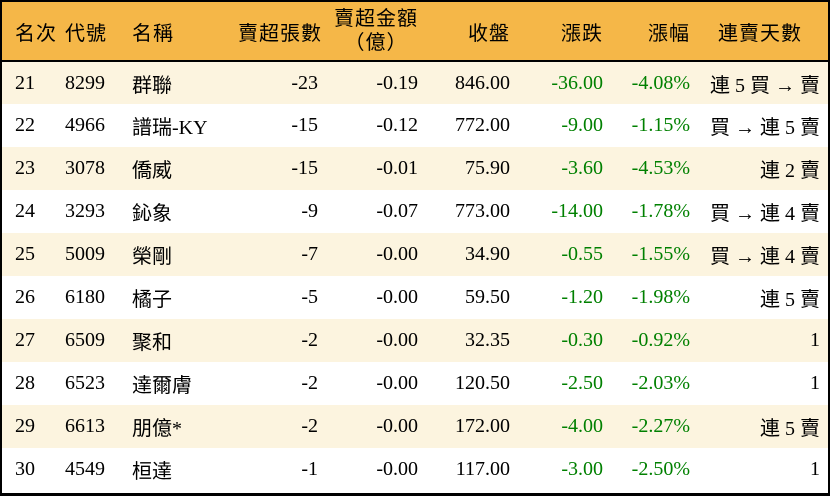 The image size is (830, 496). What do you see at coordinates (582, 469) in the screenshot?
I see `cell-change: -3.00` at bounding box center [582, 469].